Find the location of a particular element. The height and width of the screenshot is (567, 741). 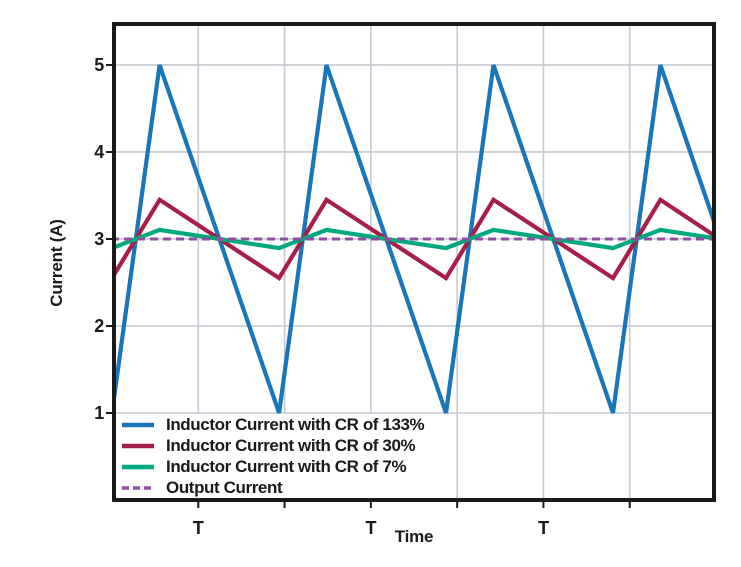

legend-item-label: Inductor Current with CR of 133% is located at coordinates (295, 424).